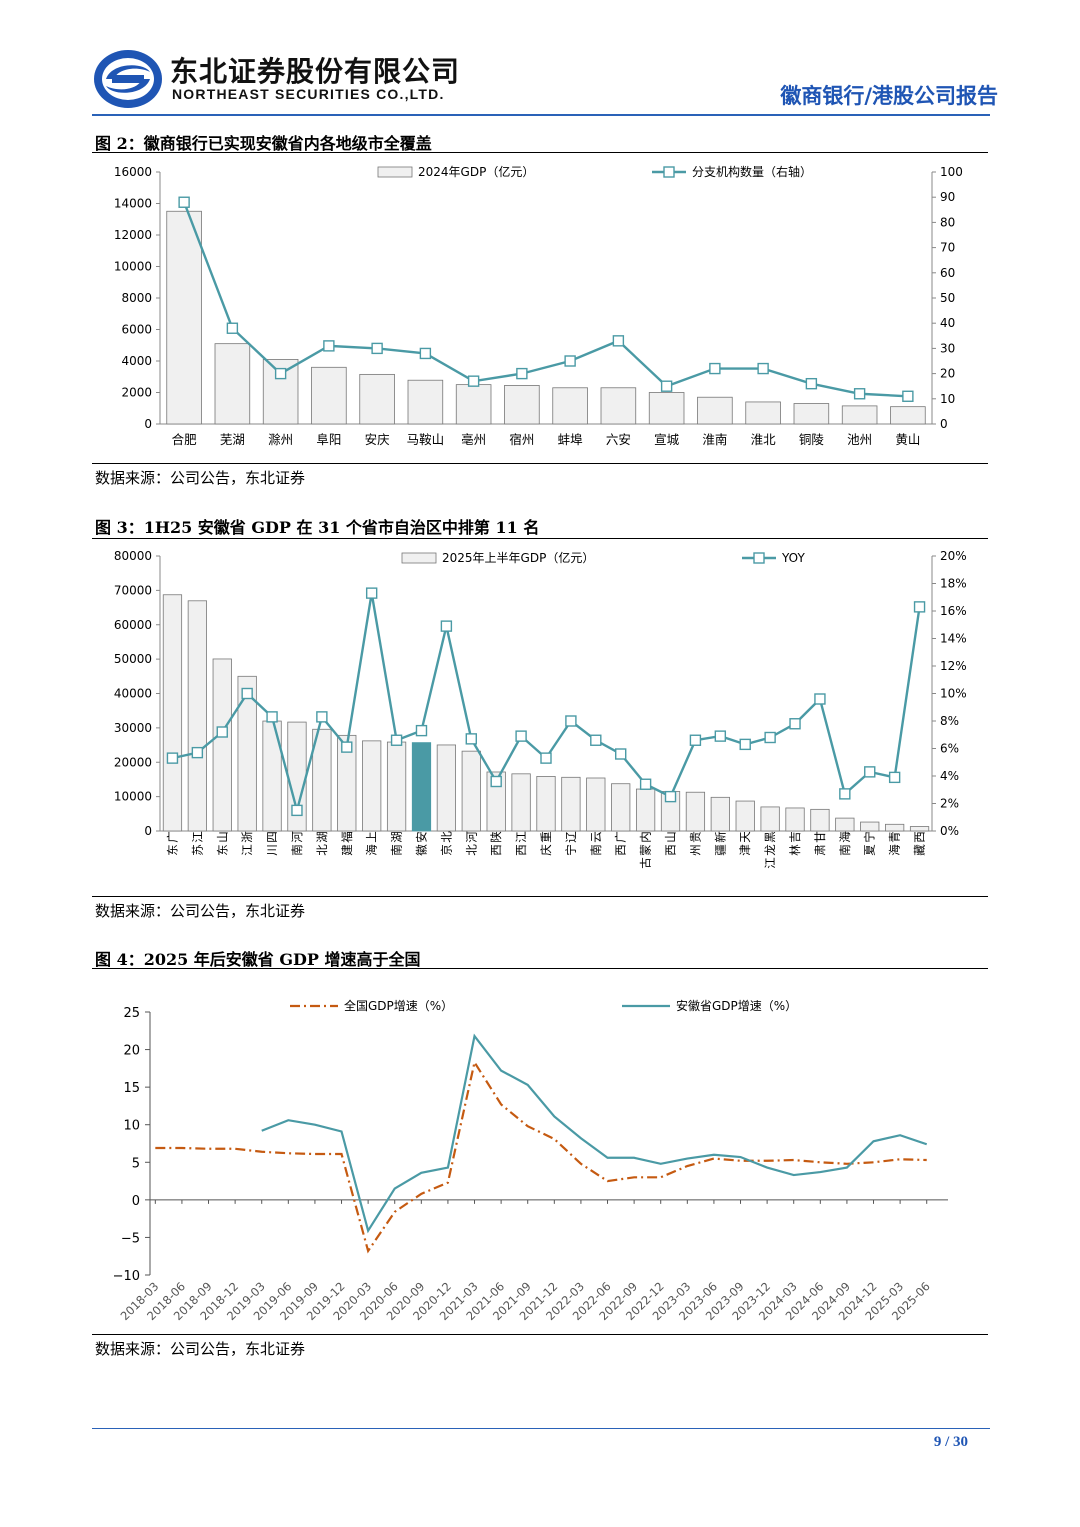  What do you see at coordinates (540, 152) in the screenshot?
I see `figure-2-top-rule` at bounding box center [540, 152].